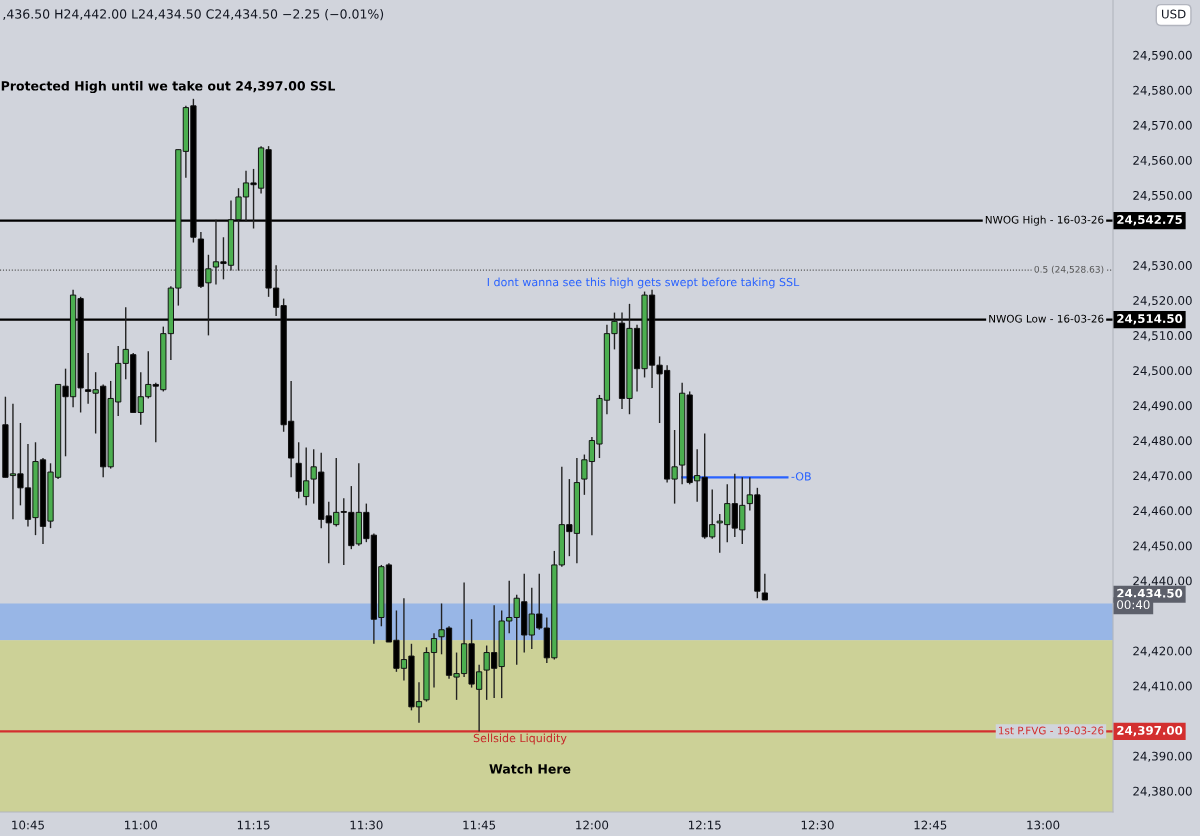 This screenshot has width=1200, height=836. Describe the element at coordinates (817, 825) in the screenshot. I see `x-tick-label: 12:30` at that location.